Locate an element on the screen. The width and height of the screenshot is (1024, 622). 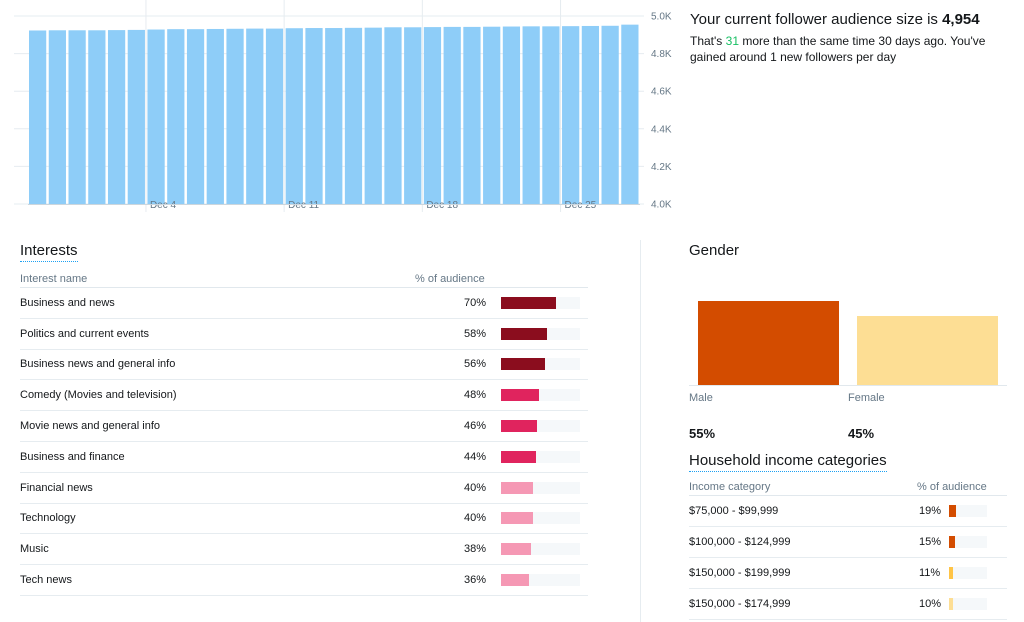
income-table-header: Income category % of audience is located at coordinates (848, 487).